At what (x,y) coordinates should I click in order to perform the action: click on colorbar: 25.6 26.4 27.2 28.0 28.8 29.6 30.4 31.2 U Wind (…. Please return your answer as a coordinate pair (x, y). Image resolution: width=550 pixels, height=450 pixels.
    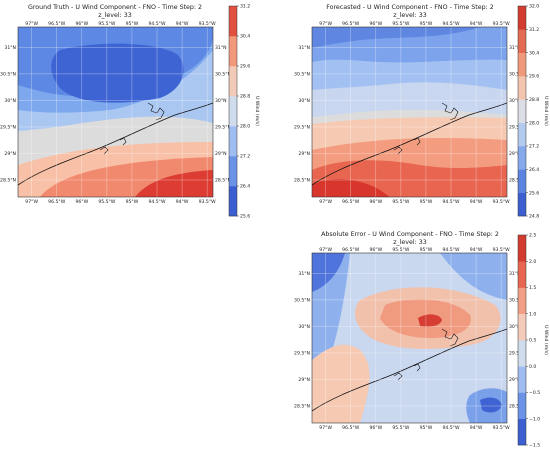
    Looking at the image, I should click on (244, 112).